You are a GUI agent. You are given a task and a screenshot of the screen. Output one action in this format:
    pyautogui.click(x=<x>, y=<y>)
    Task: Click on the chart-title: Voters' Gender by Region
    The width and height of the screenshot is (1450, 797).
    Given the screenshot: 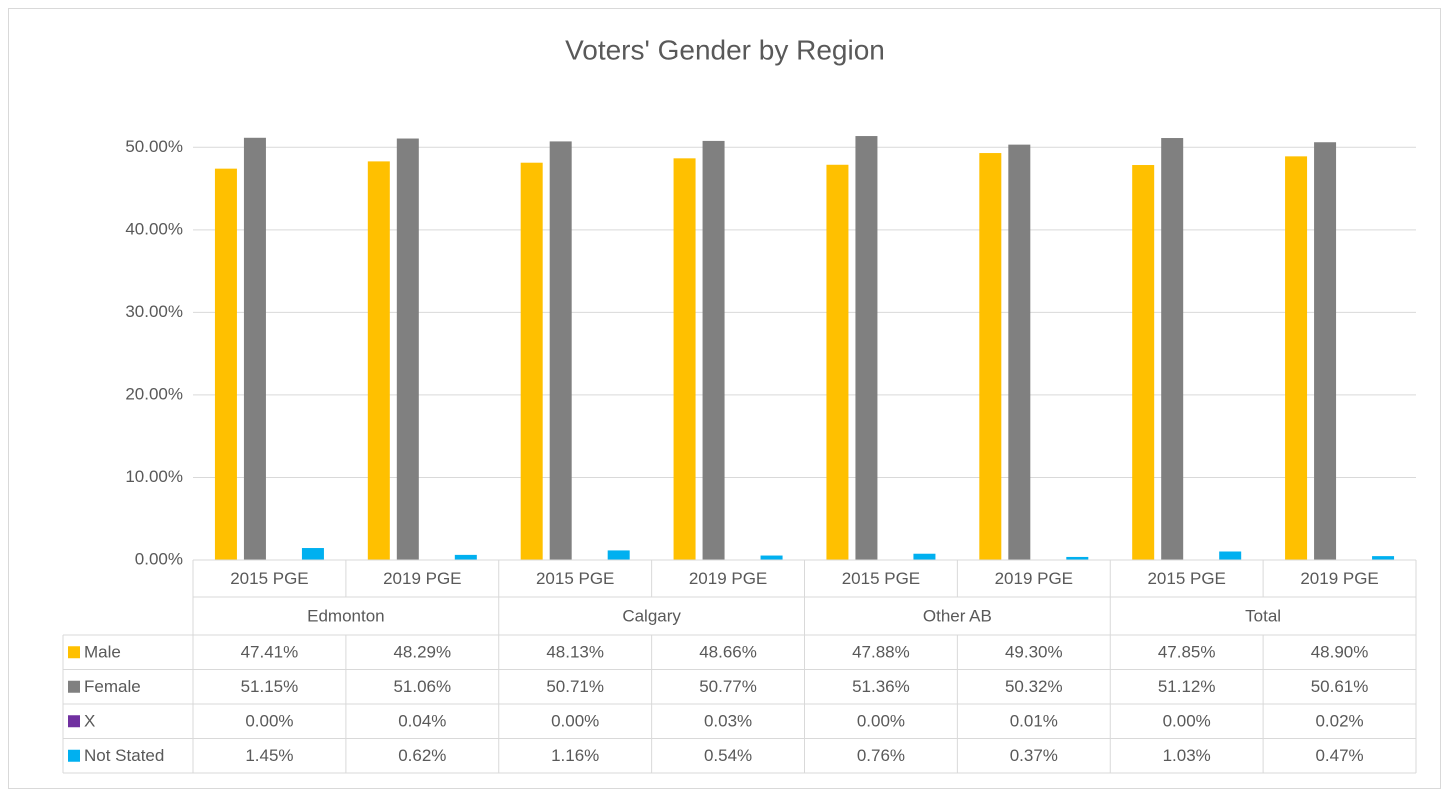 What is the action you would take?
    pyautogui.click(x=725, y=49)
    